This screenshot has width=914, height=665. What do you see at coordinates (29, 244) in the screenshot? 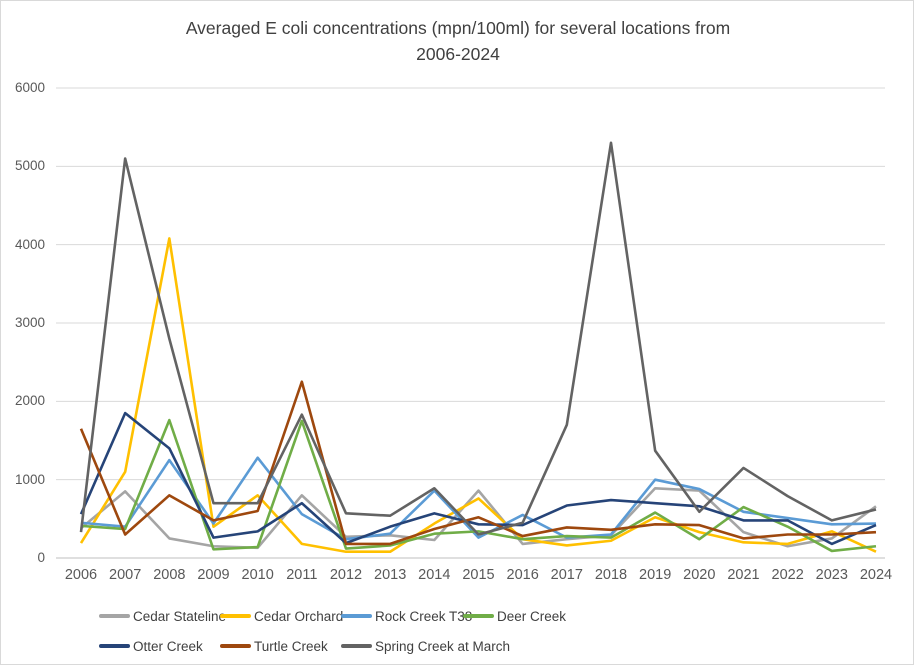
I see `y-tick-label-4000: 4000` at bounding box center [29, 244].